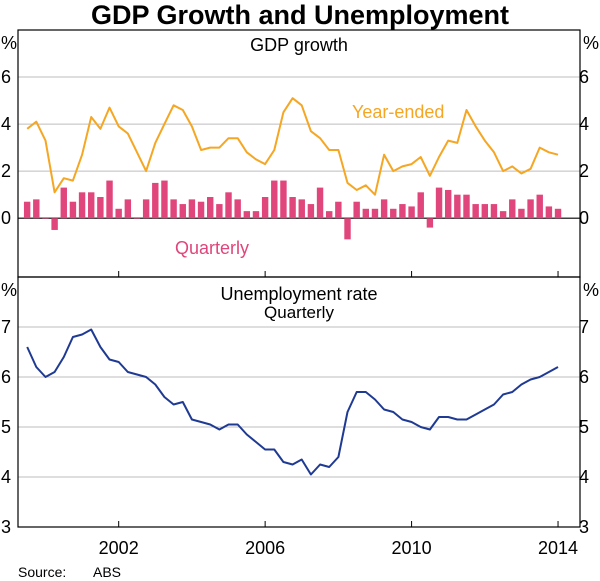  Describe the element at coordinates (299, 312) in the screenshot. I see `unemployment-panel-subtitle: Quarterly` at that location.